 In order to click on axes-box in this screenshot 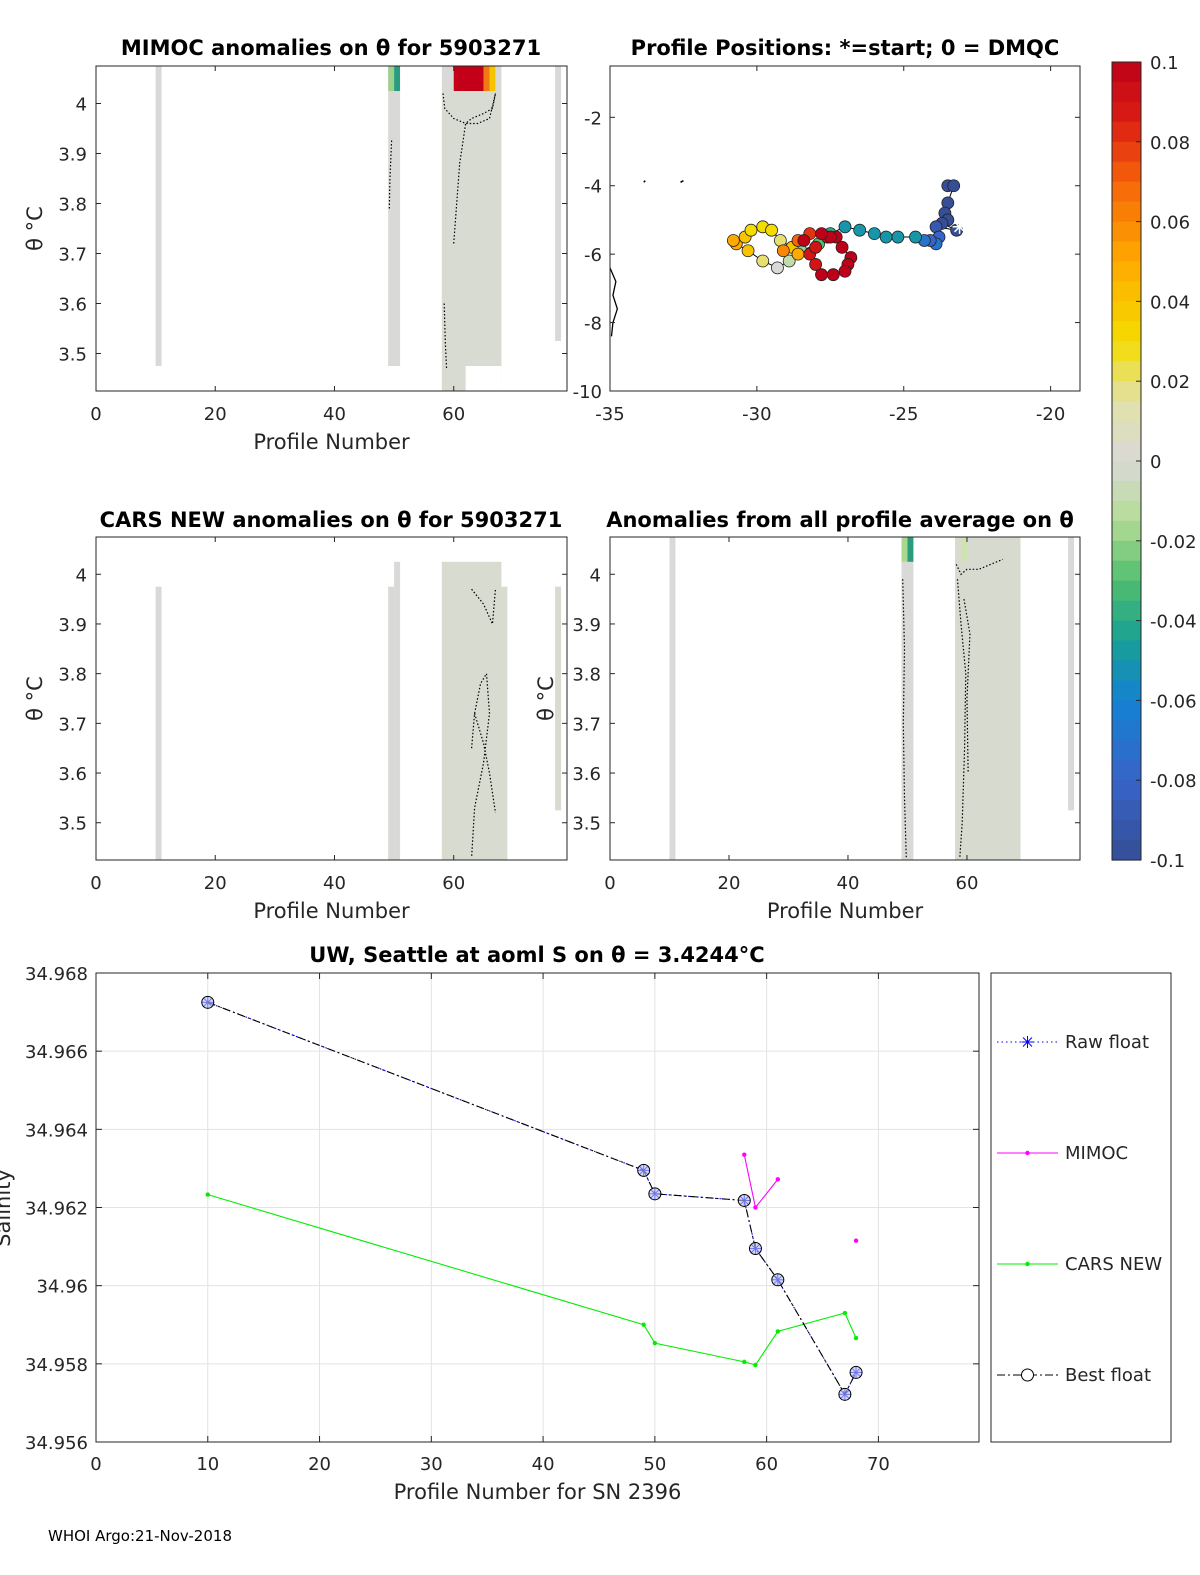, I will do `click(331, 228)`.